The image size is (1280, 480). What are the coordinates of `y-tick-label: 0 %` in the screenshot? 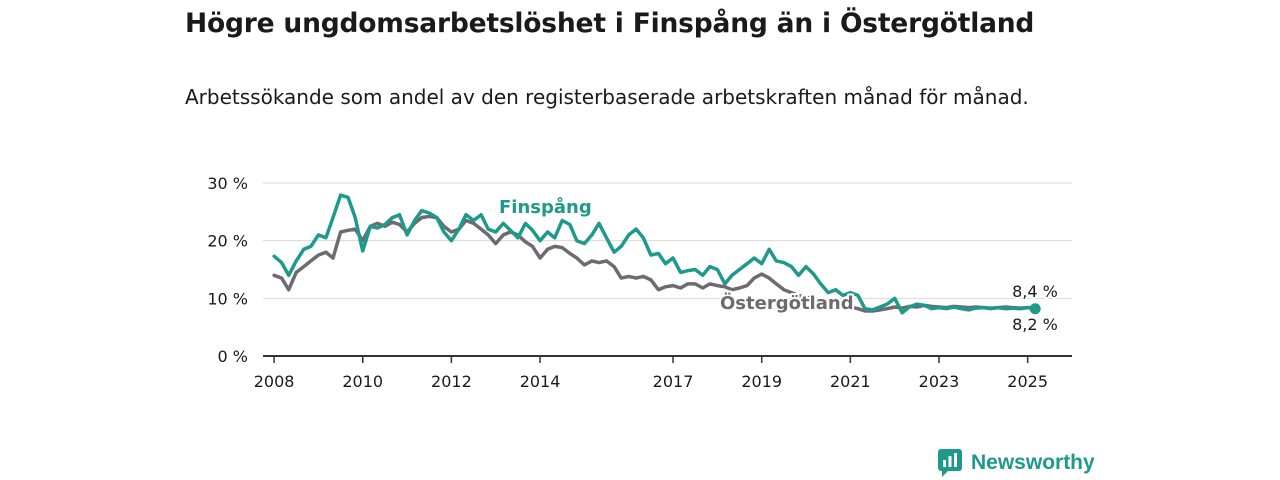 It's located at (233, 356).